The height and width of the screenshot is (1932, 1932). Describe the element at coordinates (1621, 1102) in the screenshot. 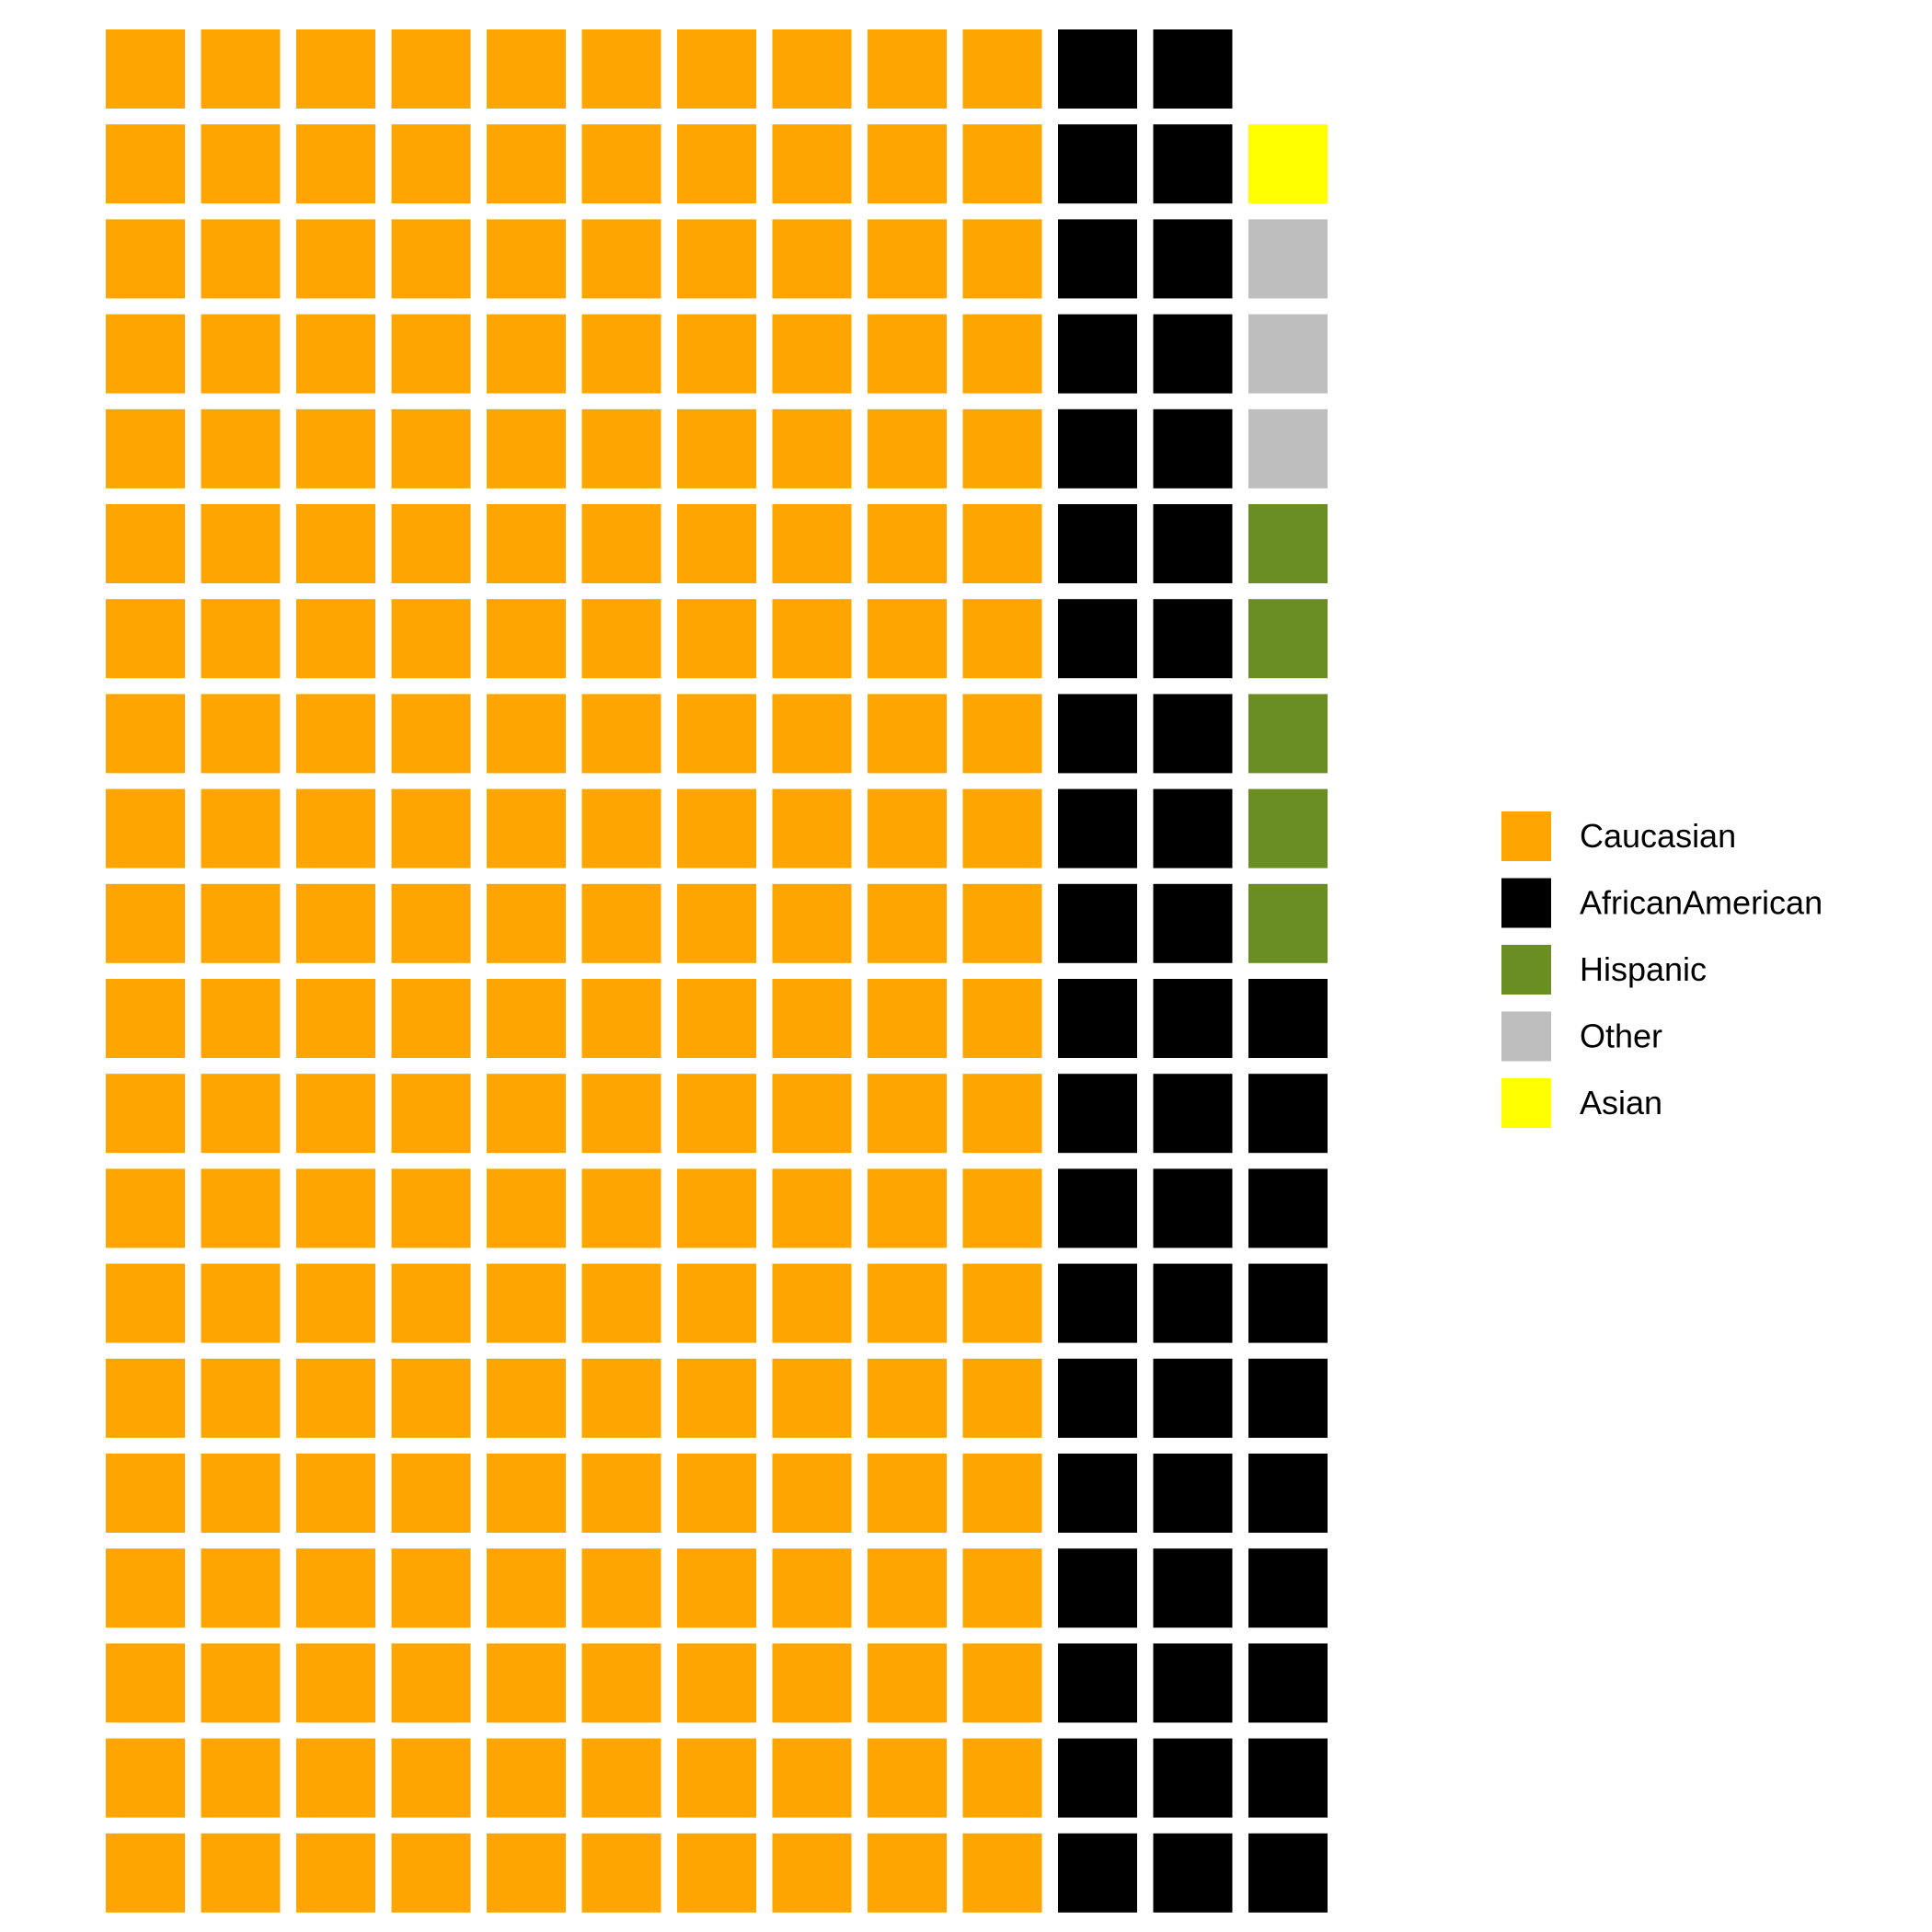

I see `legend-label-asian: Asian` at that location.